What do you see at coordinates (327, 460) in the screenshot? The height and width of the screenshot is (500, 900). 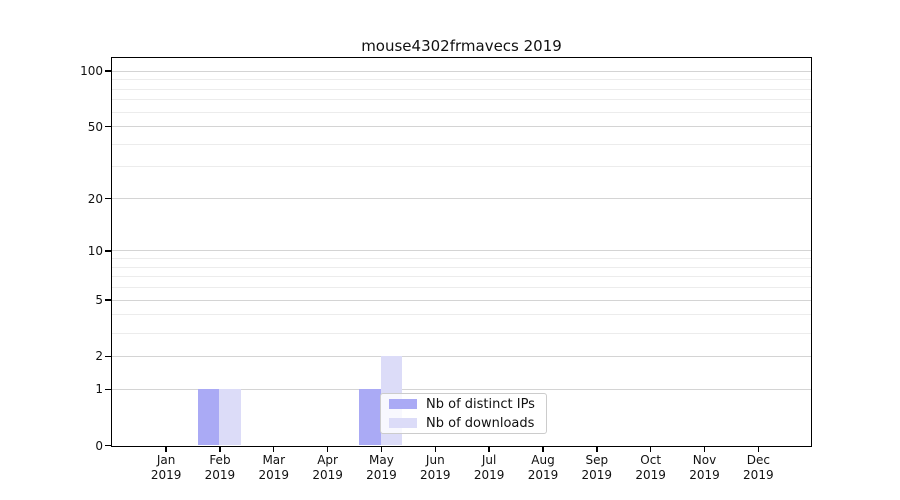 I see `x-tick-month-label: Apr` at bounding box center [327, 460].